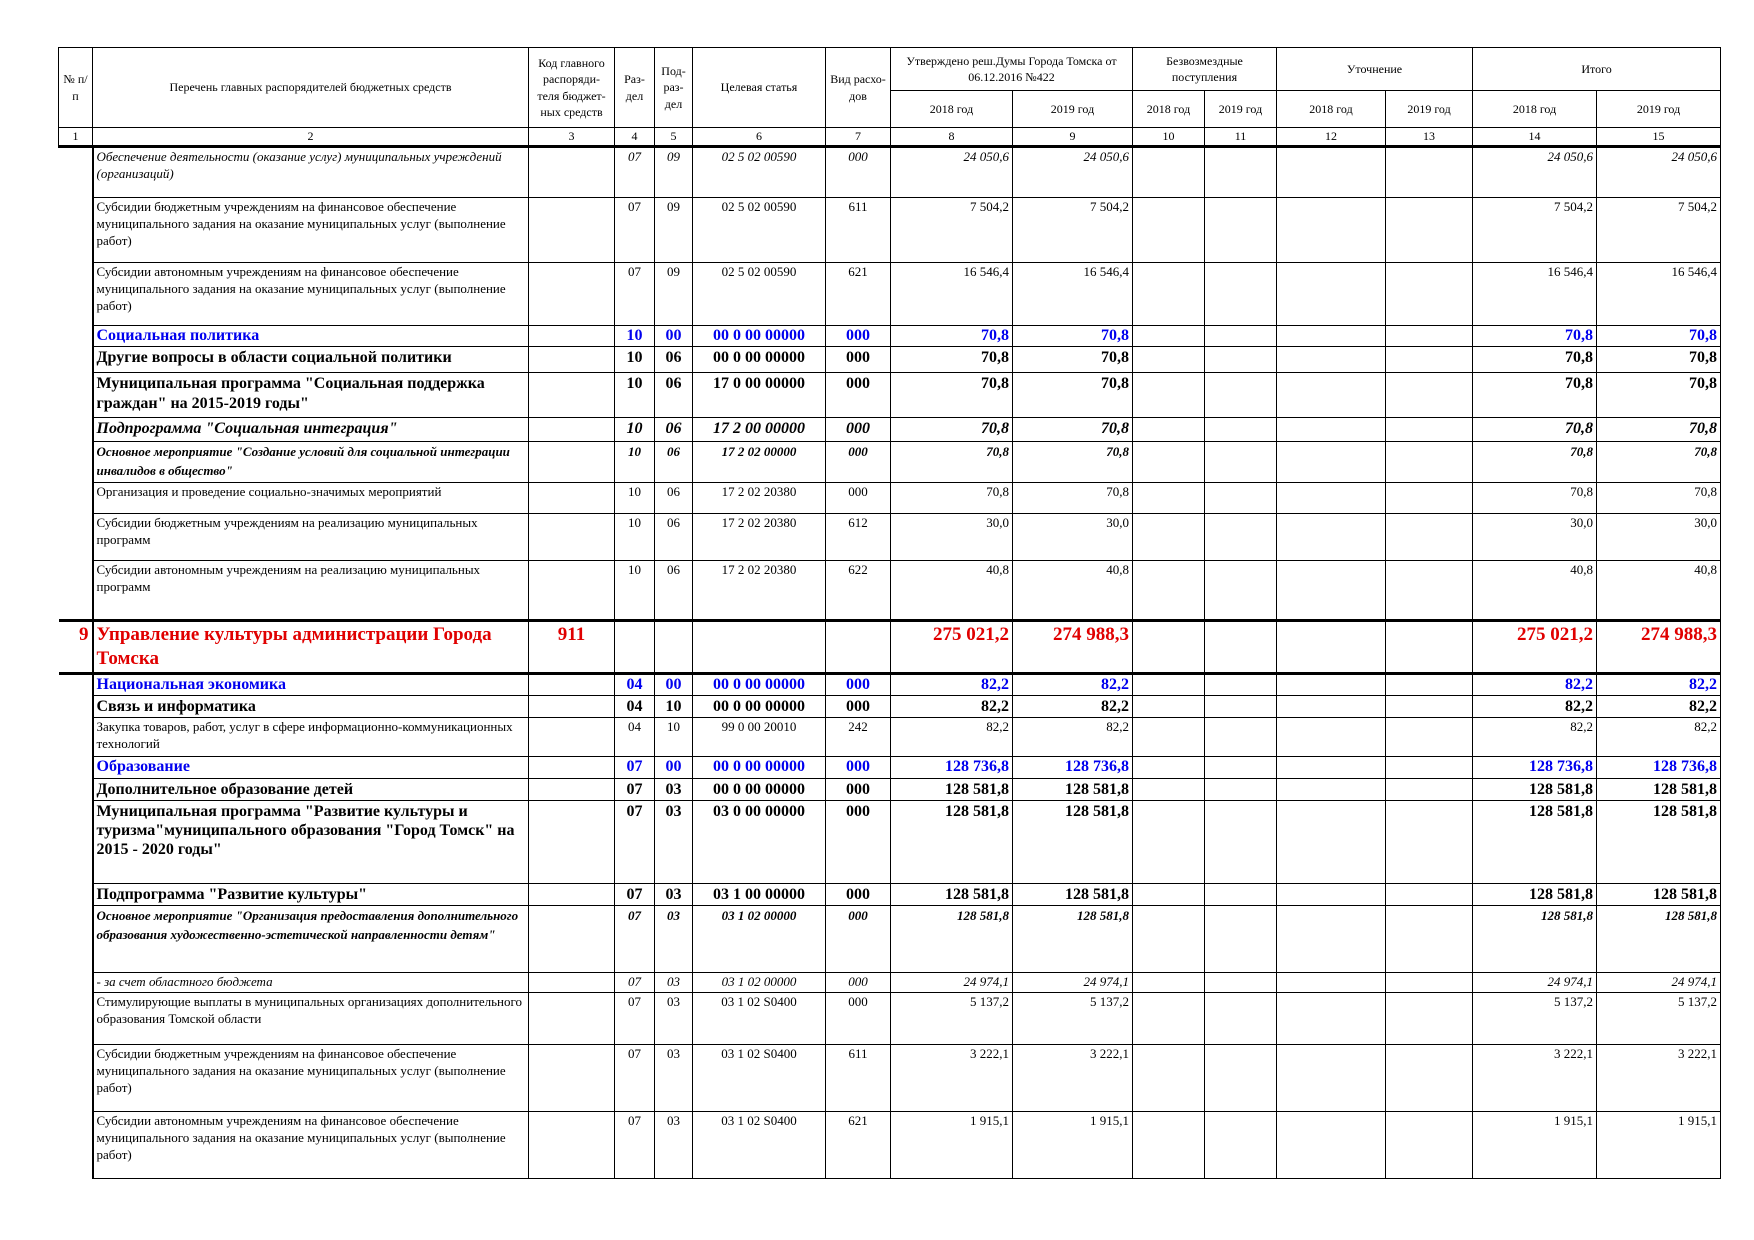 The width and height of the screenshot is (1754, 1240). I want to click on cell-t18: 24 050,6, so click(1535, 172).